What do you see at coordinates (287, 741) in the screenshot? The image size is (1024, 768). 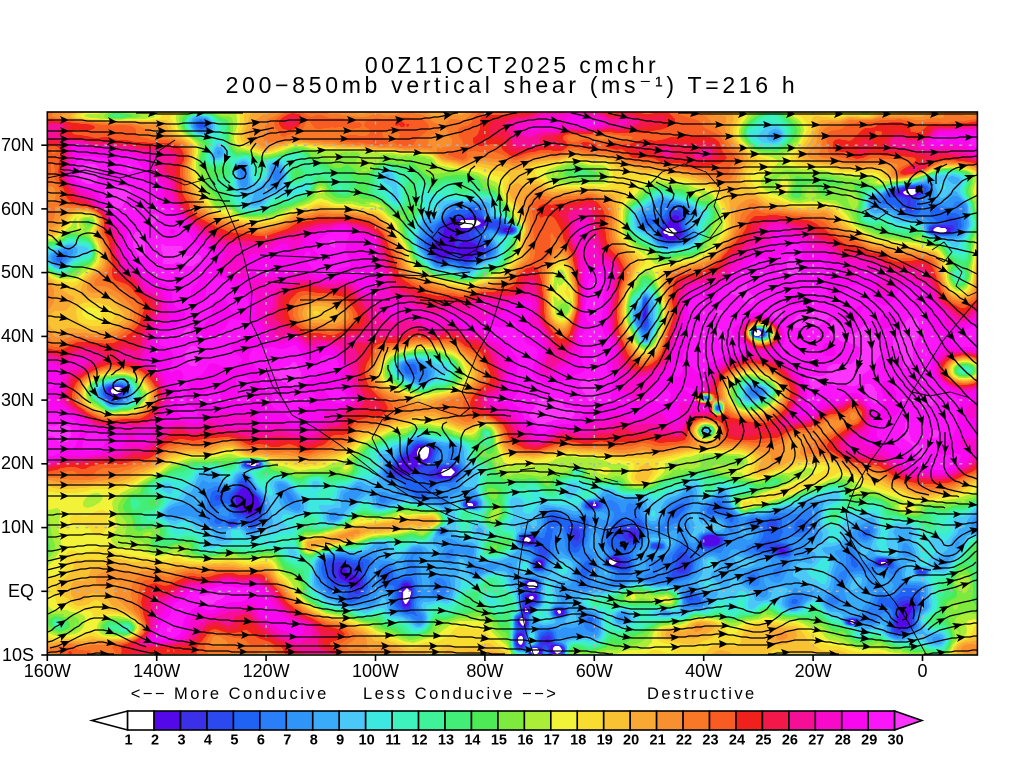 I see `svg-text: 7` at bounding box center [287, 741].